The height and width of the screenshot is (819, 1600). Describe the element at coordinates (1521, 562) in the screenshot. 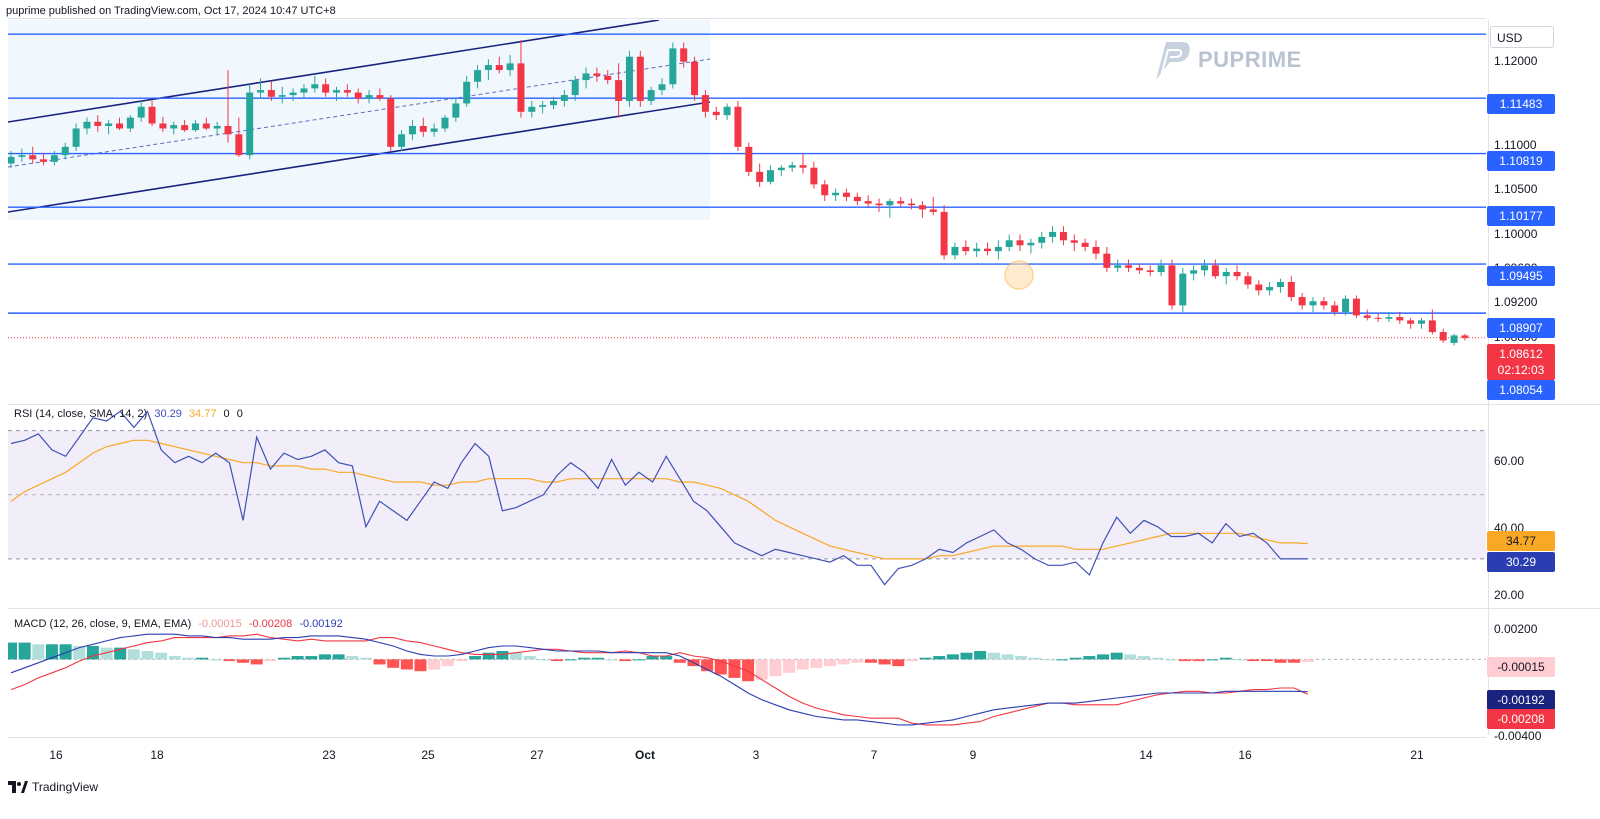

I see `rsi-value-tag: 30.29` at that location.